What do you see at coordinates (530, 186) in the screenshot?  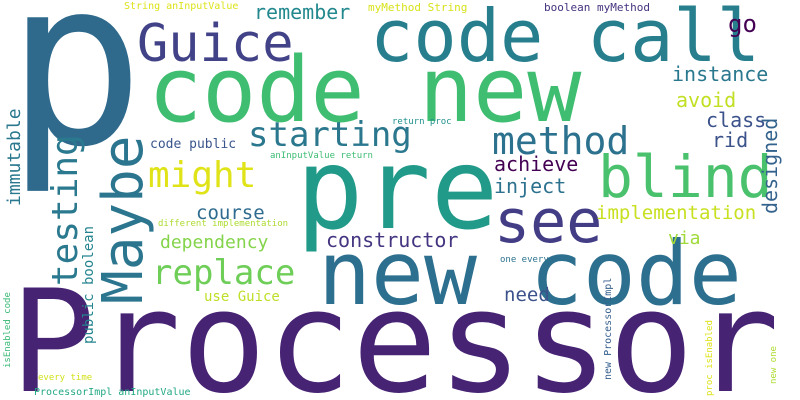 I see `word-inject: inject` at bounding box center [530, 186].